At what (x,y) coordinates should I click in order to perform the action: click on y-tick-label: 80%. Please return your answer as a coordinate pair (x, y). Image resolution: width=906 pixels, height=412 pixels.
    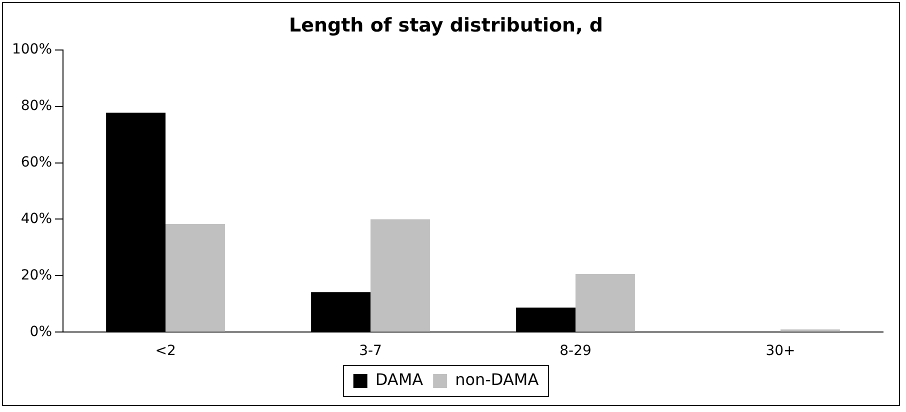
    Looking at the image, I should click on (36, 106).